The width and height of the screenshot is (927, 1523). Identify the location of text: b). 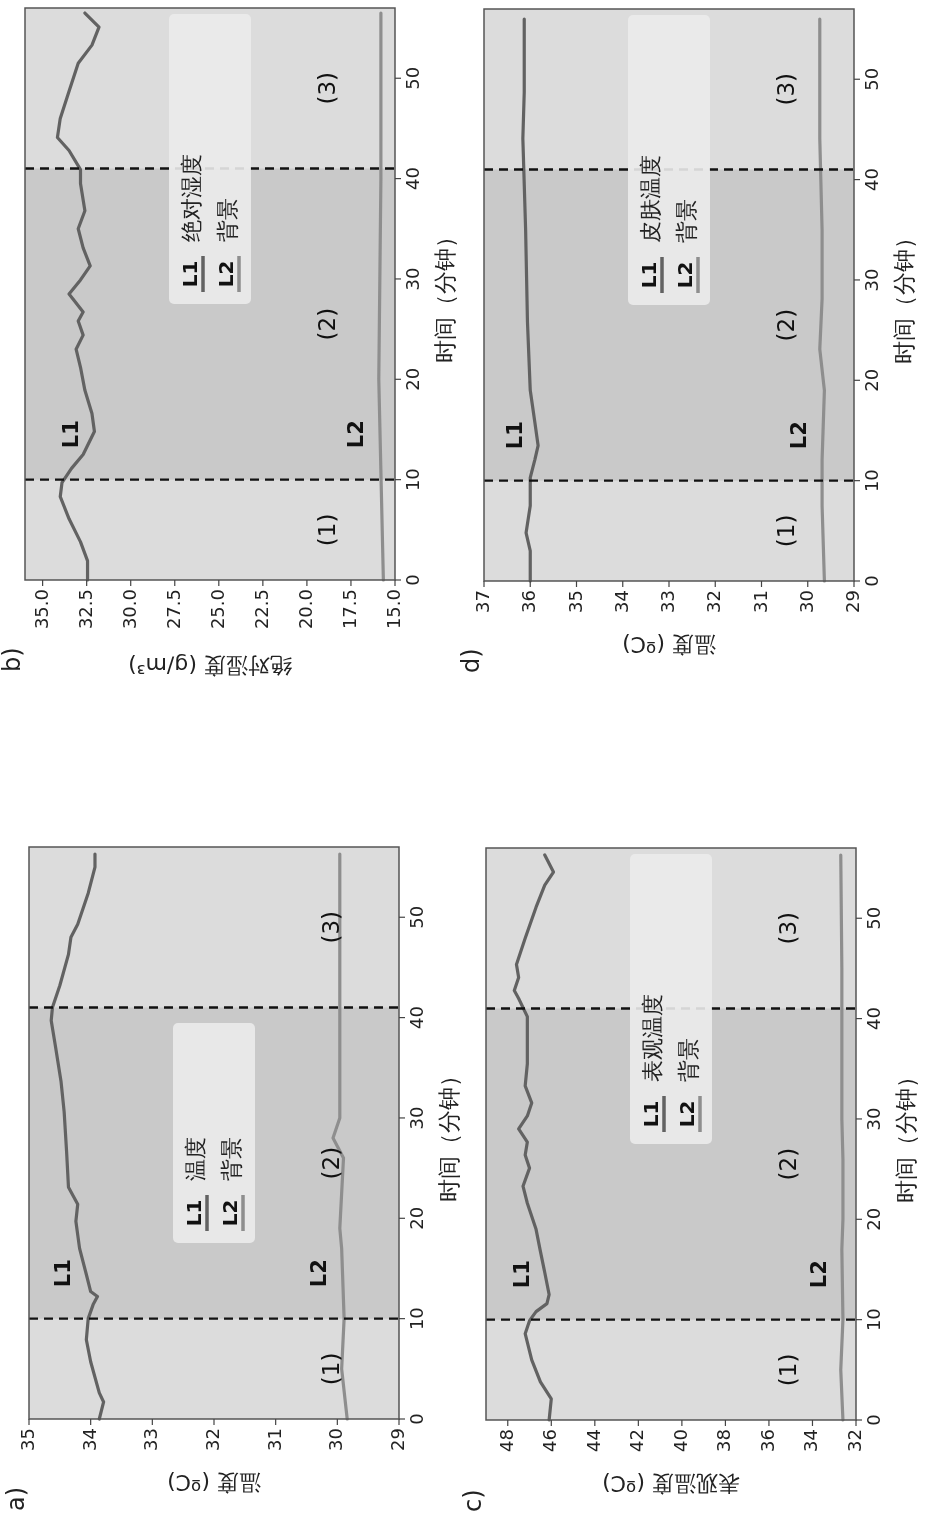
(13, 659).